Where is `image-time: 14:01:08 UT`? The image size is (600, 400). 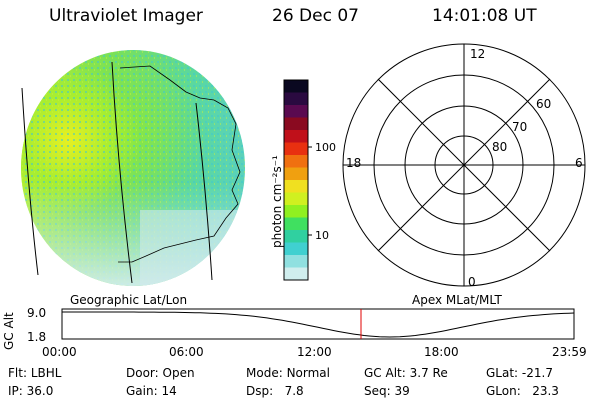
image-time: 14:01:08 UT is located at coordinates (484, 16).